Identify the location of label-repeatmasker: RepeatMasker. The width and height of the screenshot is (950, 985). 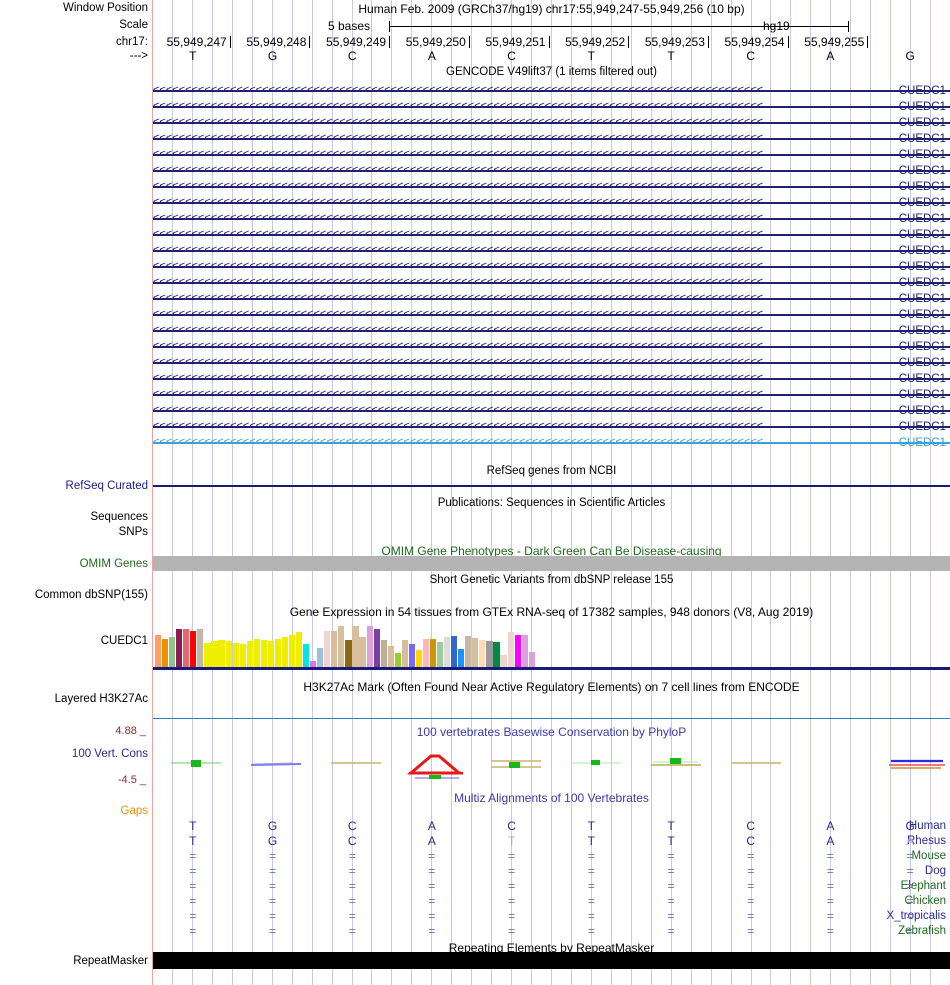
(110, 961).